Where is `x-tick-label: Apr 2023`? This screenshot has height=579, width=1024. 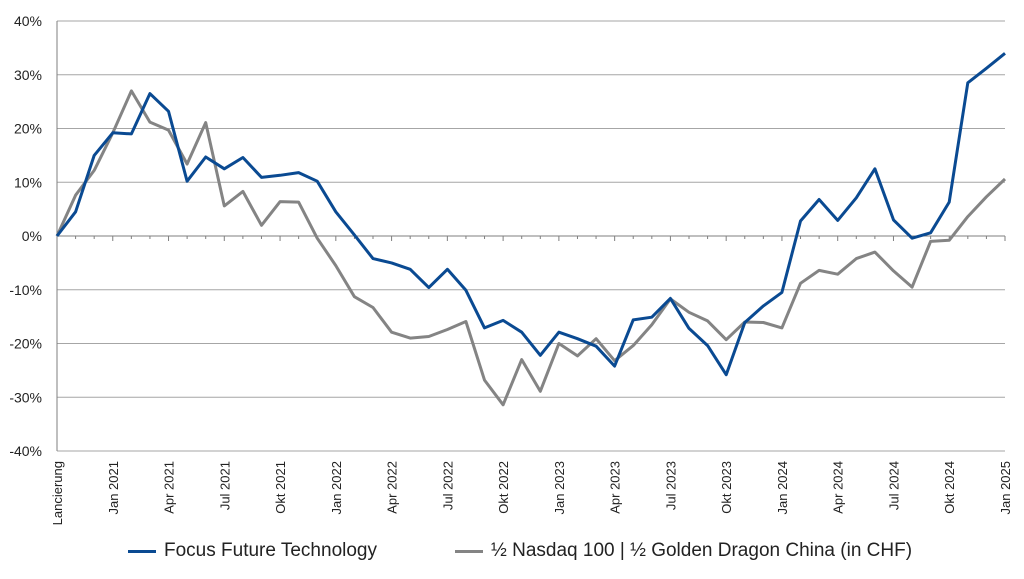 x-tick-label: Apr 2023 is located at coordinates (615, 487).